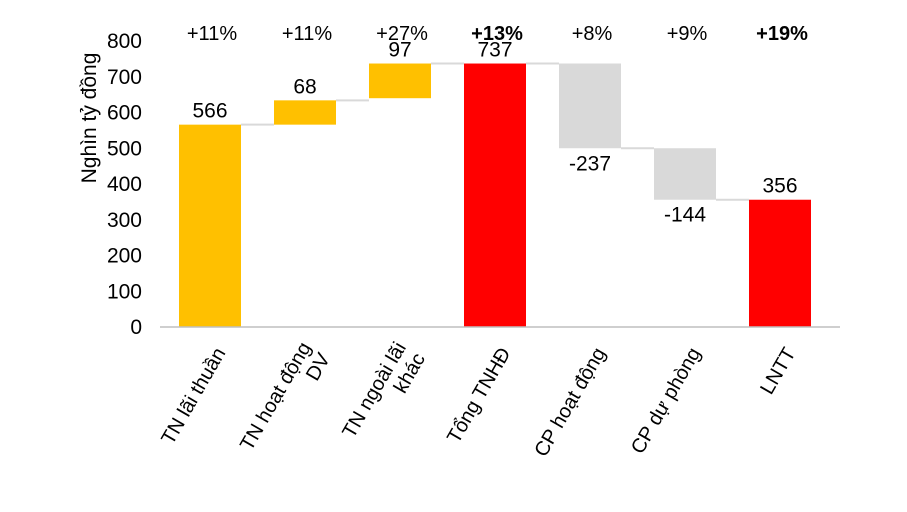  I want to click on category-label: LNTT, so click(778, 371).